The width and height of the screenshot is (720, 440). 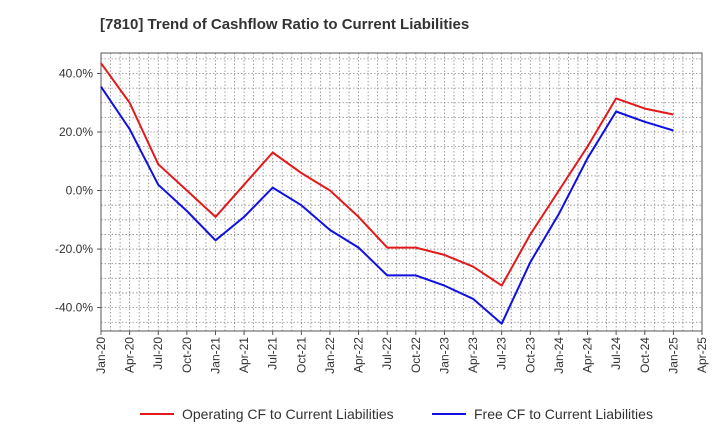 What do you see at coordinates (215, 355) in the screenshot?
I see `x-tick-label: Jan-21` at bounding box center [215, 355].